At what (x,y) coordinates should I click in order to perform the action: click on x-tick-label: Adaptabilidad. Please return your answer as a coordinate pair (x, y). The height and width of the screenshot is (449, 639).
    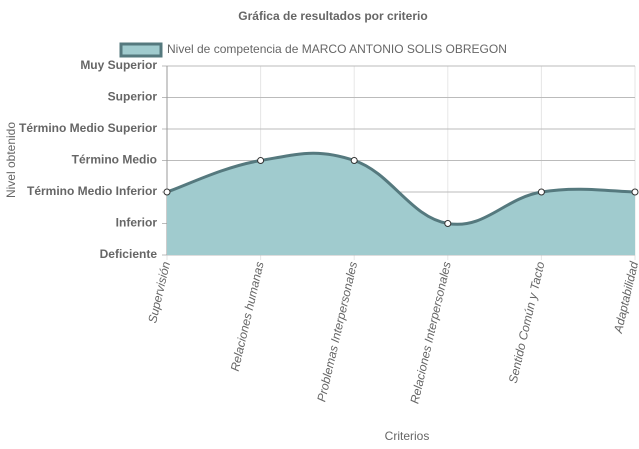
    Looking at the image, I should click on (625, 297).